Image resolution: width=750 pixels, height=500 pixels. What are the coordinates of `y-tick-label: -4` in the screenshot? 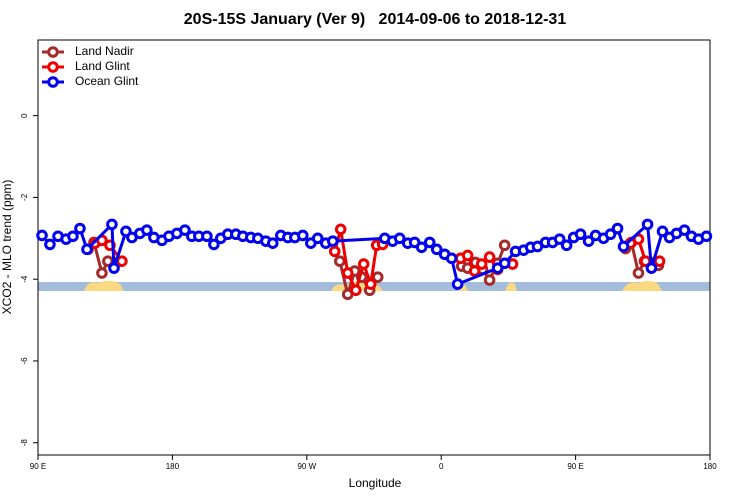 It's located at (24, 279).